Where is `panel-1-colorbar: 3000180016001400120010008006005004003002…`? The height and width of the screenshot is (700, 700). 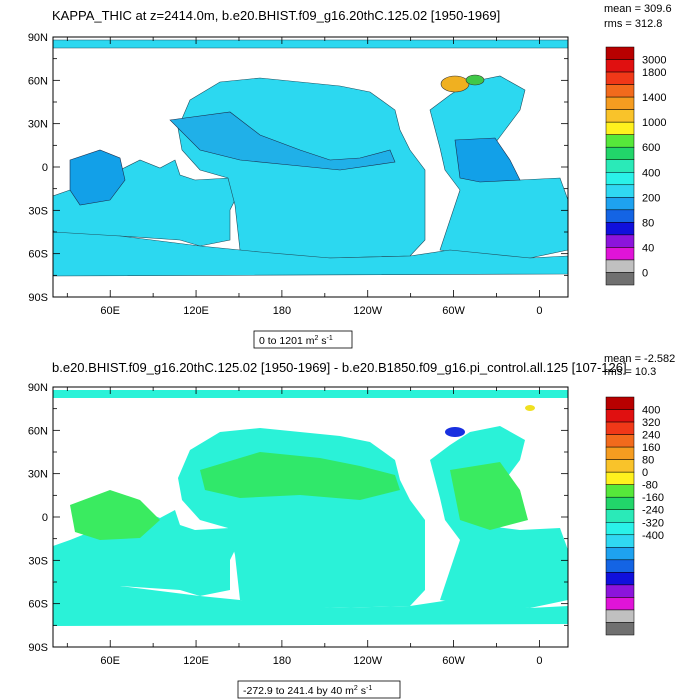 panel-1-colorbar: 3000180016001400120010008006005004003002… is located at coordinates (635, 166).